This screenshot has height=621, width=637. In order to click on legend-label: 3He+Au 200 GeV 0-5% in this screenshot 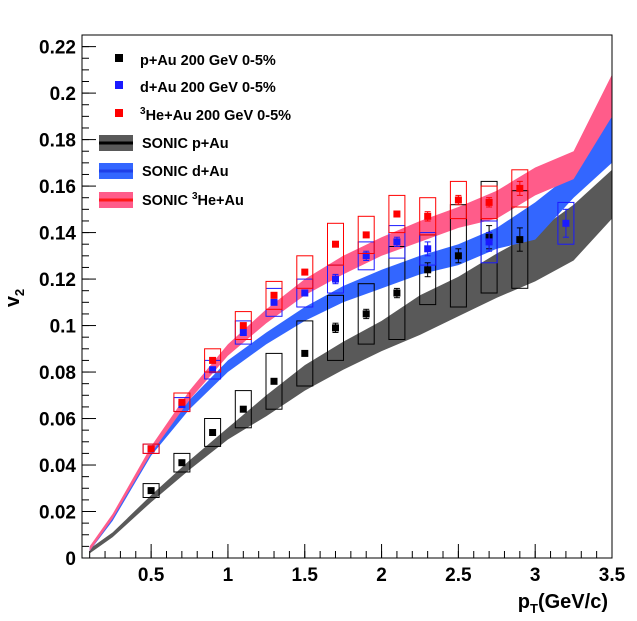, I will do `click(215, 115)`.